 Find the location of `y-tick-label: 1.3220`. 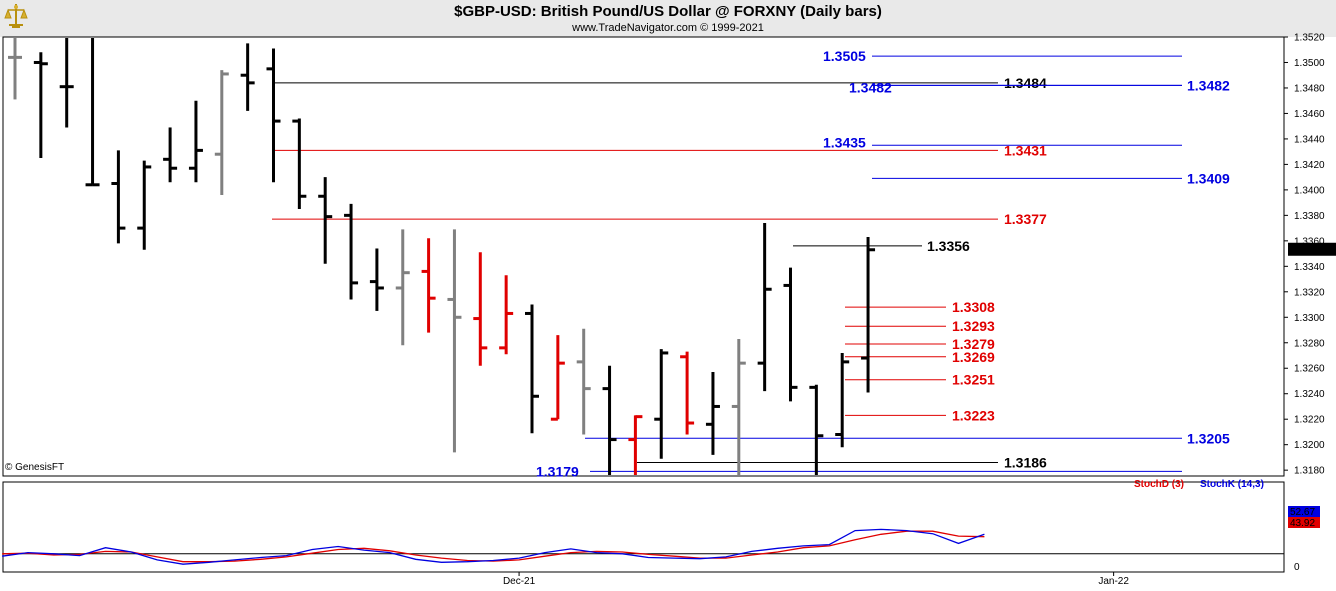

y-tick-label: 1.3220 is located at coordinates (1309, 420).